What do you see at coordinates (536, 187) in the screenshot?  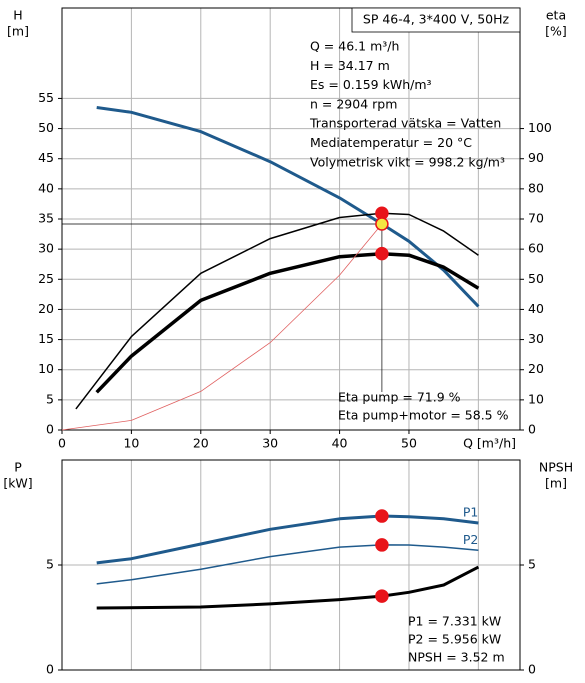 I see `y2-tick-label: 80` at bounding box center [536, 187].